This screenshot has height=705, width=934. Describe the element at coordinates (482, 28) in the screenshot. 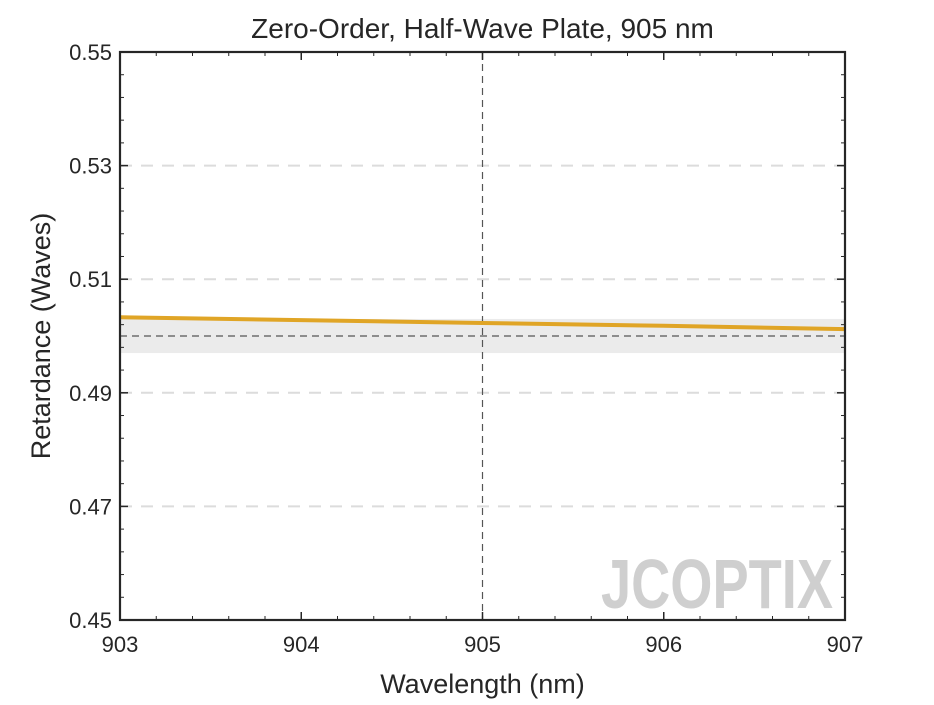

I see `chart-title: Zero-Order, Half-Wave Plate, 905 nm` at that location.